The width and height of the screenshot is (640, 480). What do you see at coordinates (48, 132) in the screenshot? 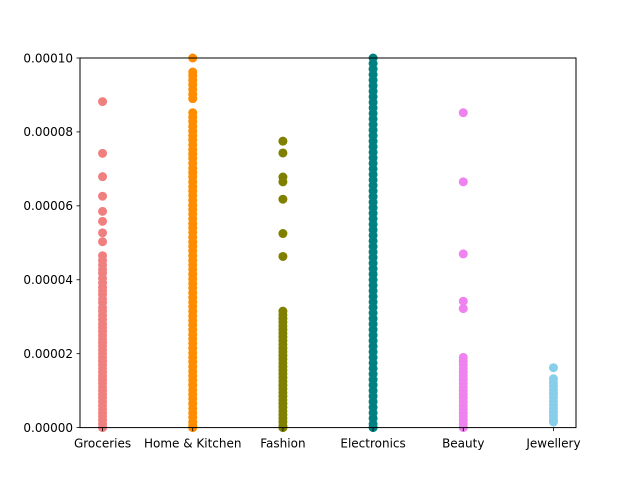
I see `y-tick-label: 0.00008` at bounding box center [48, 132].